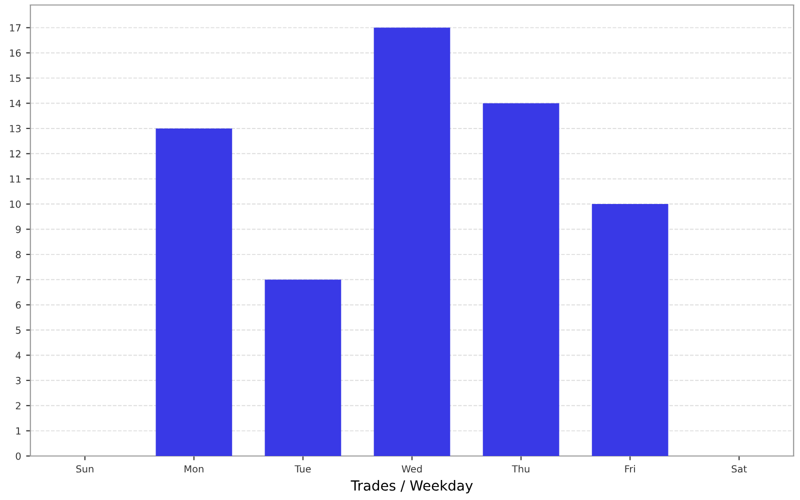  What do you see at coordinates (15, 179) in the screenshot?
I see `y-tick-label: 11` at bounding box center [15, 179].